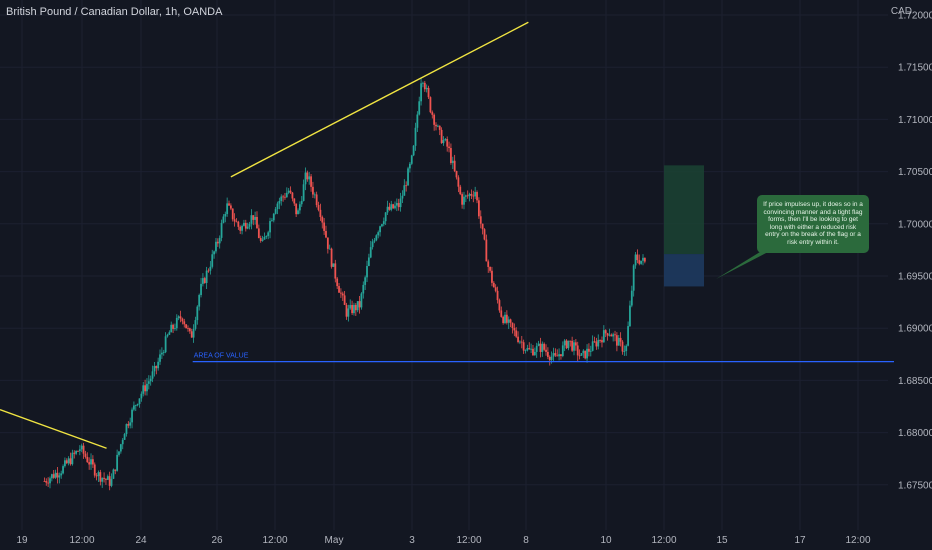  Describe the element at coordinates (684, 210) in the screenshot. I see `target-zone` at that location.